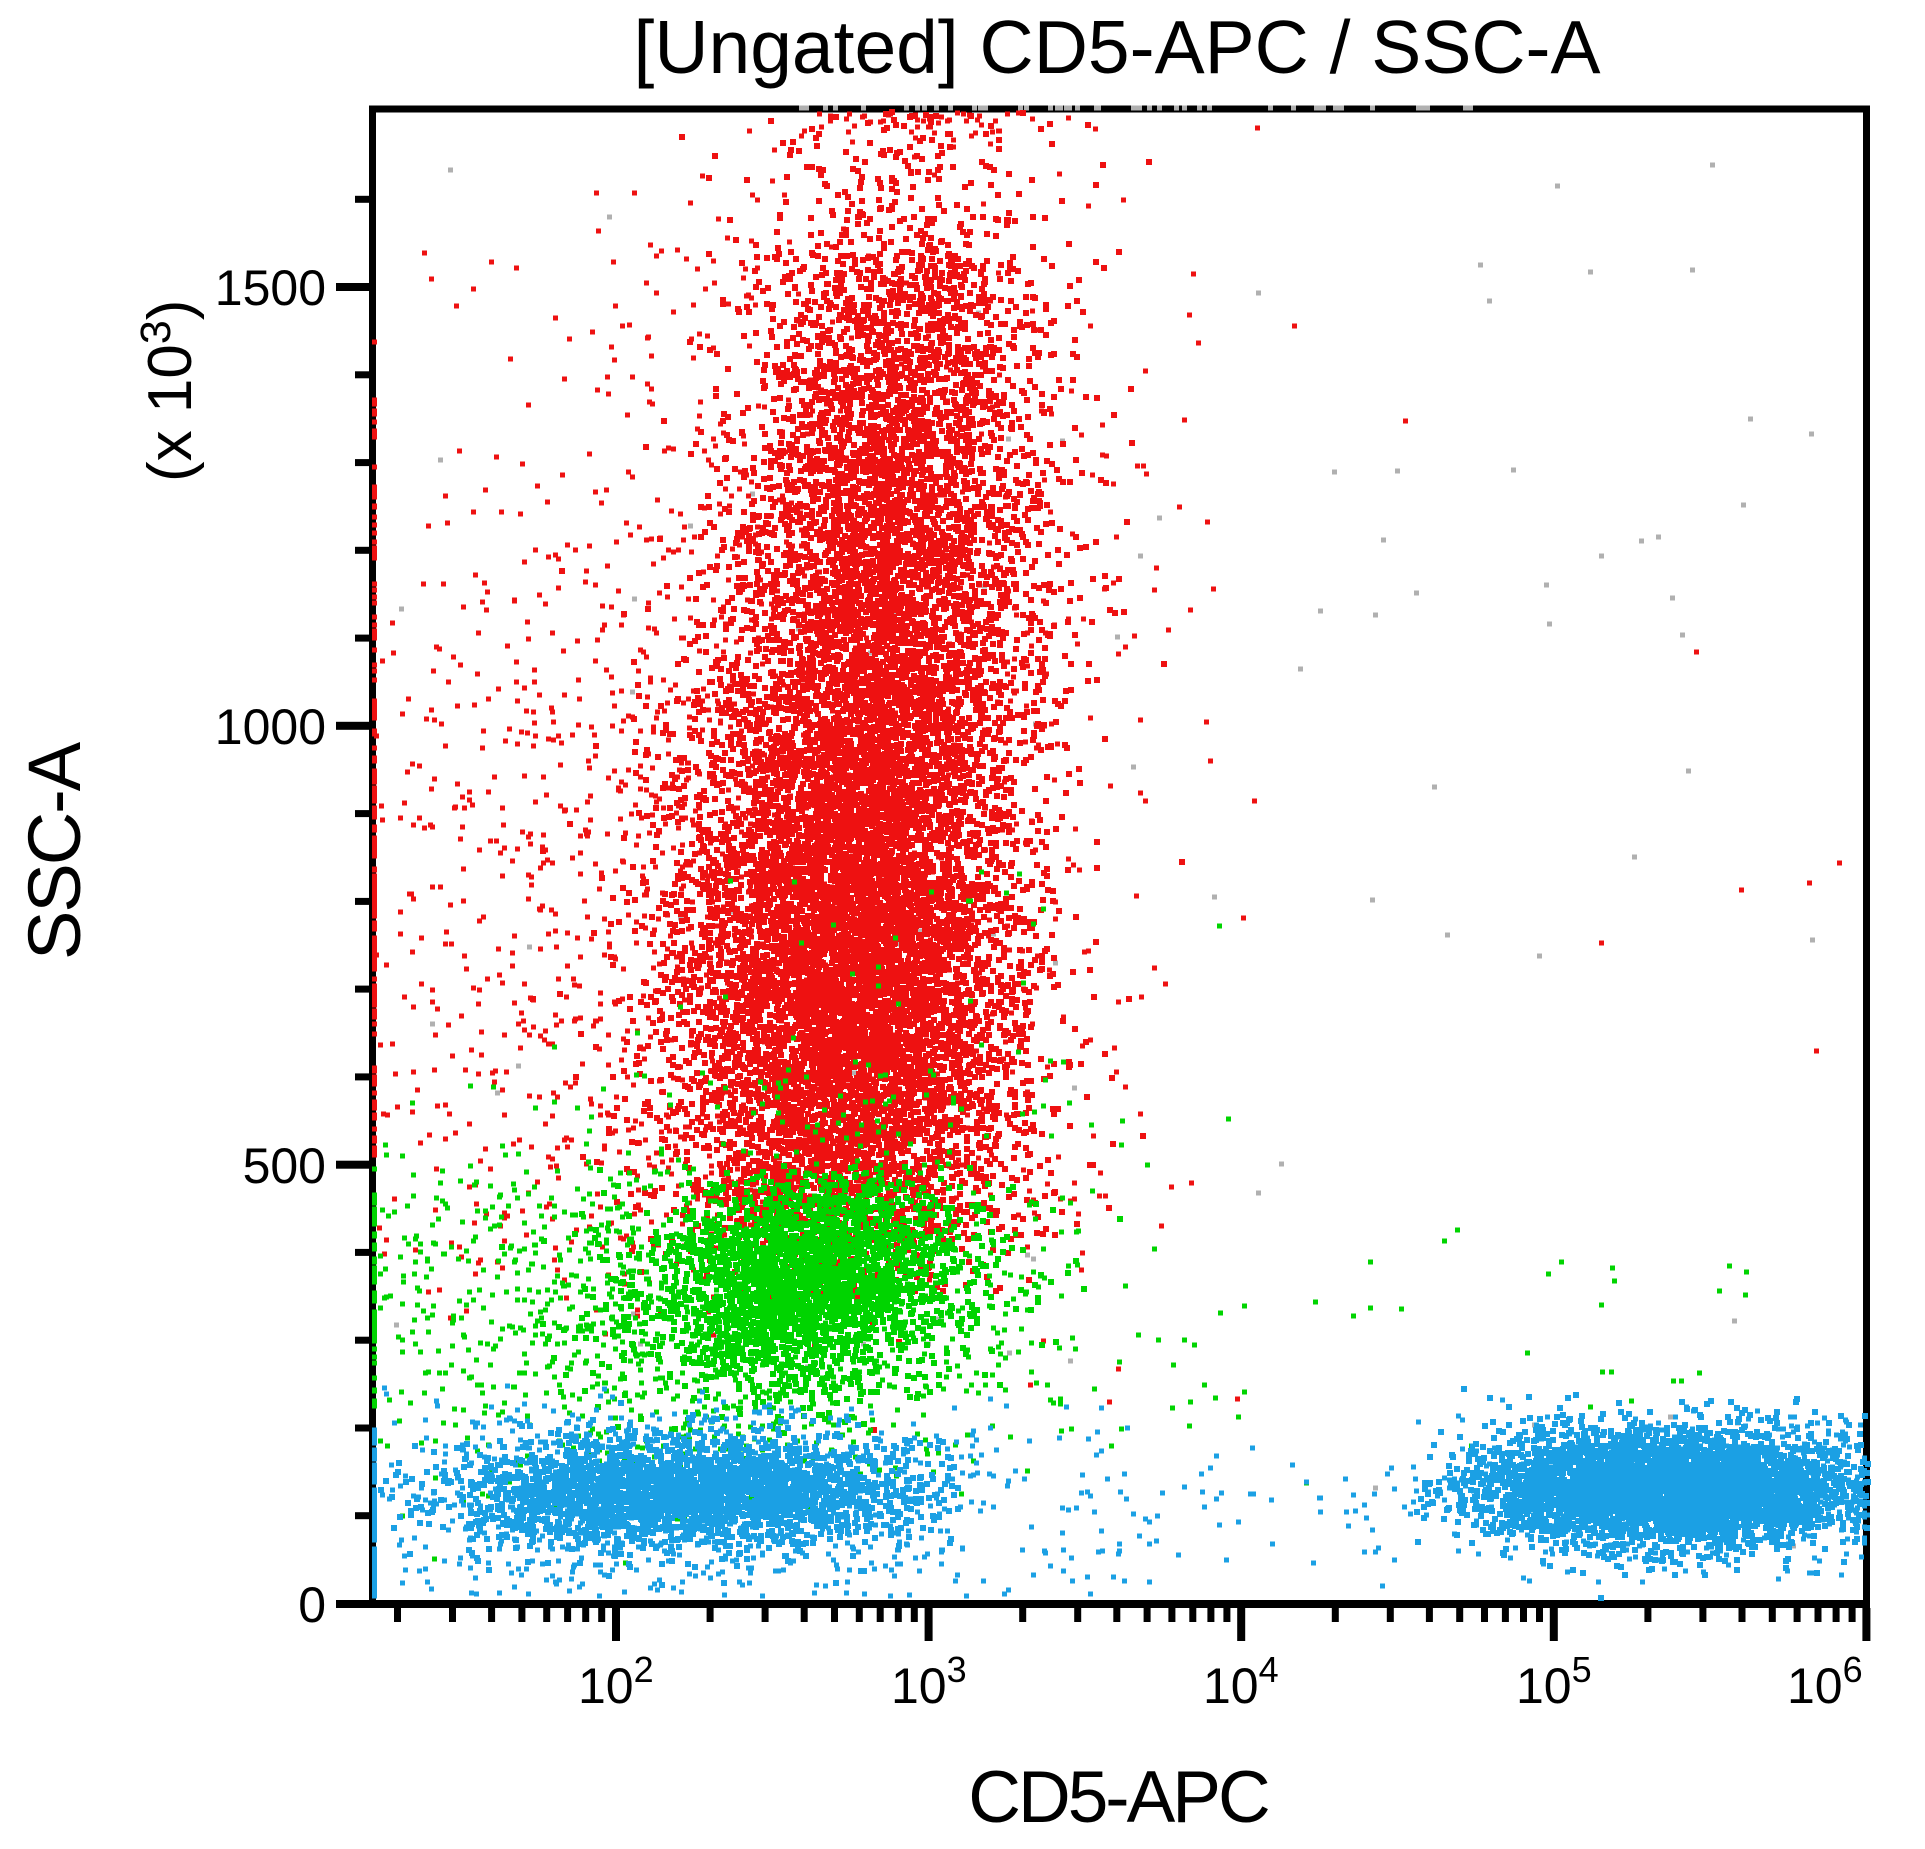 This screenshot has height=1849, width=1925. What do you see at coordinates (270, 288) in the screenshot?
I see `svg-text: 1500` at bounding box center [270, 288].